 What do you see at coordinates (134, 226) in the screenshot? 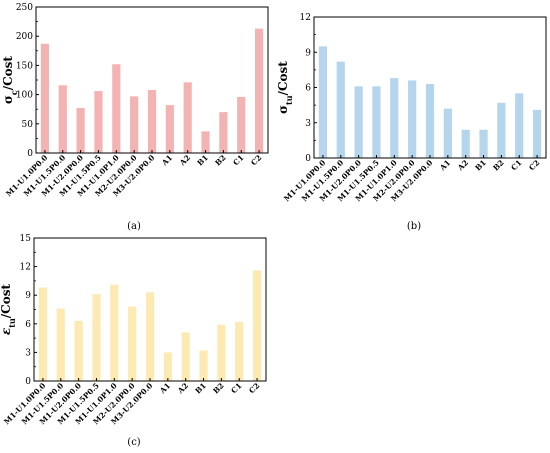
I see `panel-label: (a)` at bounding box center [134, 226].